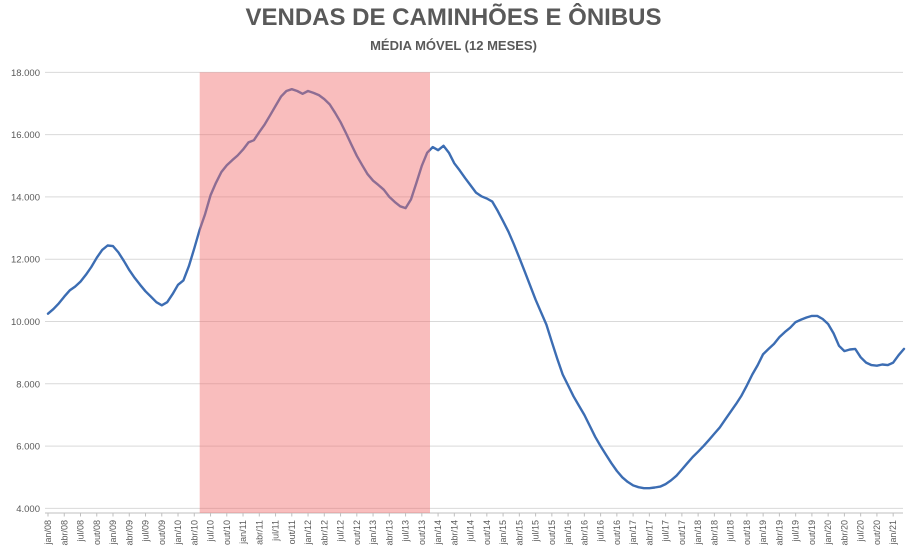 The width and height of the screenshot is (907, 557). Describe the element at coordinates (341, 531) in the screenshot. I see `x-tick-label: jul/12` at that location.